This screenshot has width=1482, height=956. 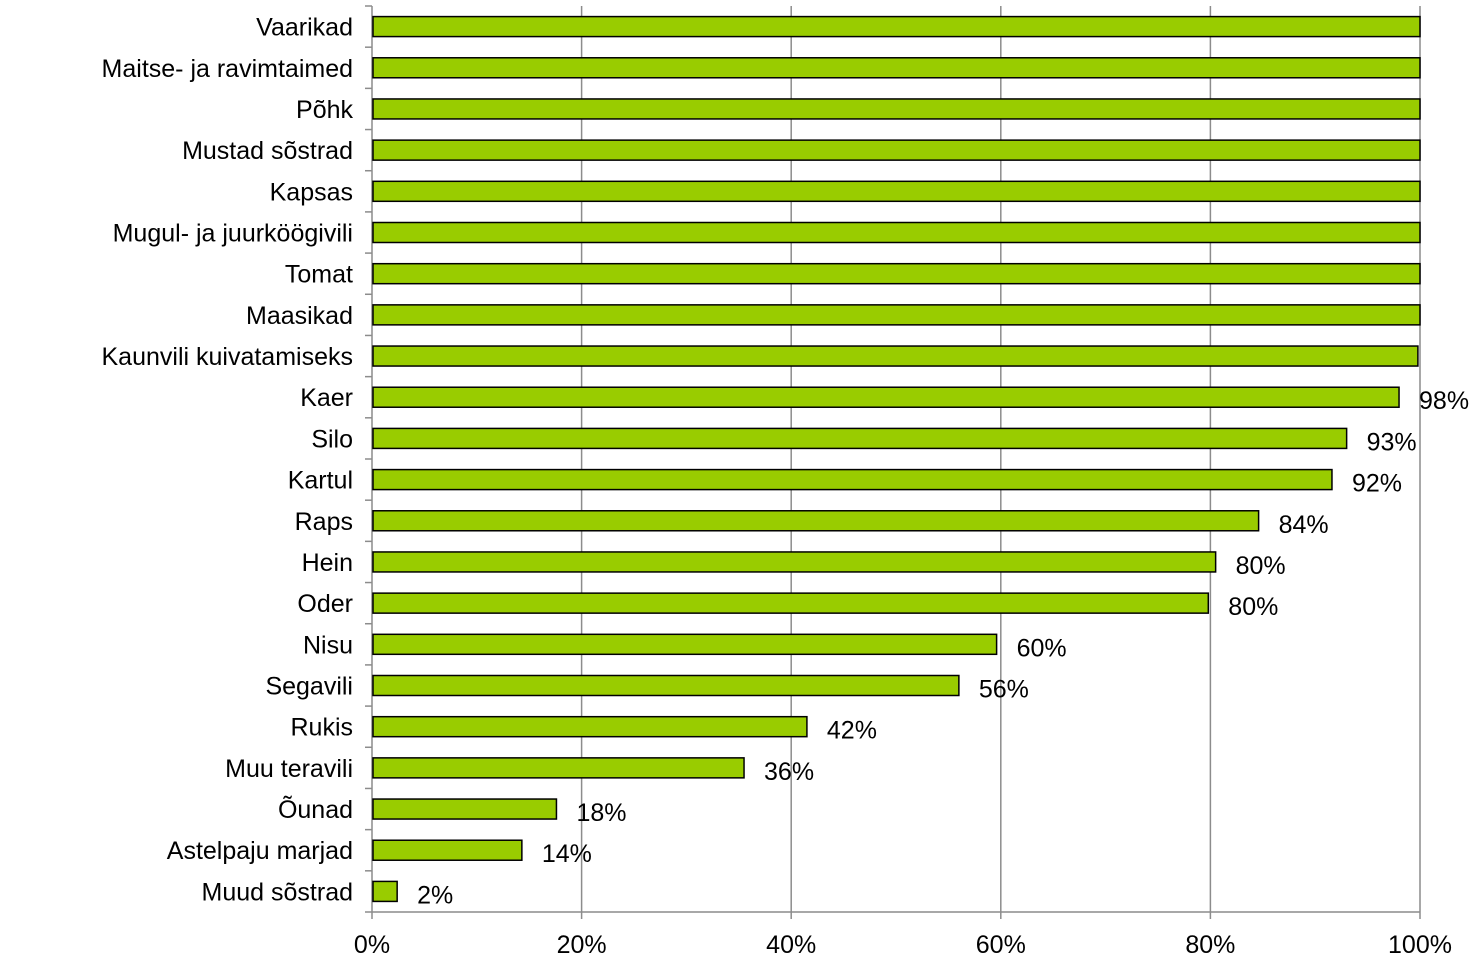 I want to click on category-label: Kapsas, so click(x=311, y=192).